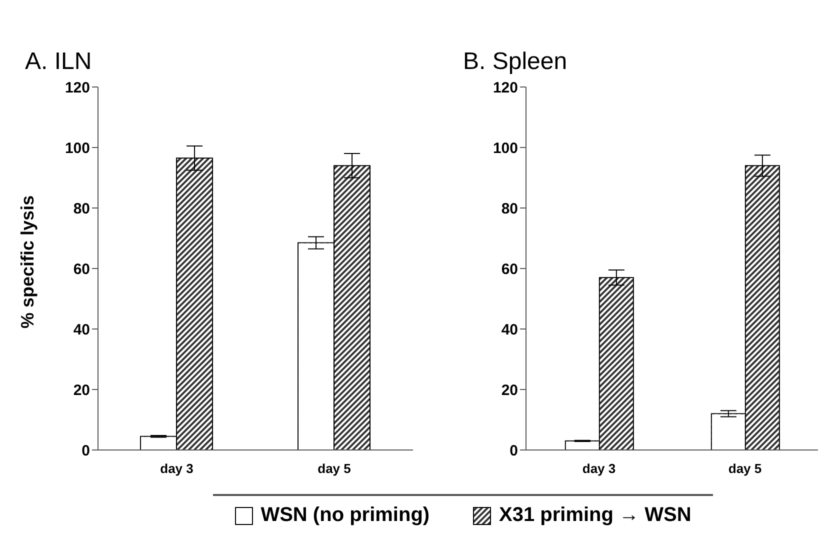 The width and height of the screenshot is (825, 539). Describe the element at coordinates (345, 515) in the screenshot. I see `legend-label: WSN (no priming)` at that location.